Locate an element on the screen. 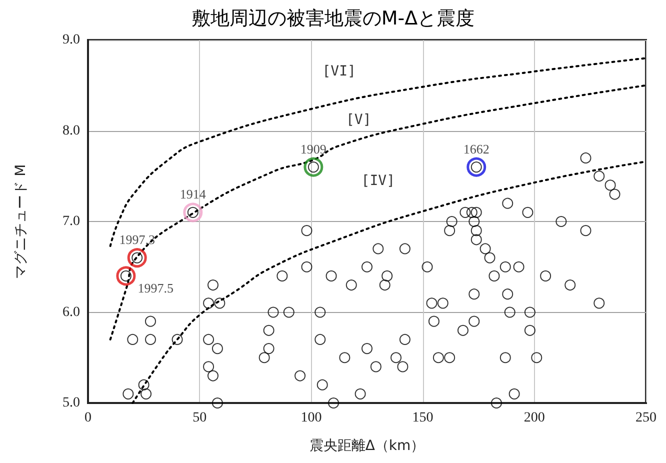 Image resolution: width=666 pixels, height=463 pixels. annotation: [V] is located at coordinates (359, 120).